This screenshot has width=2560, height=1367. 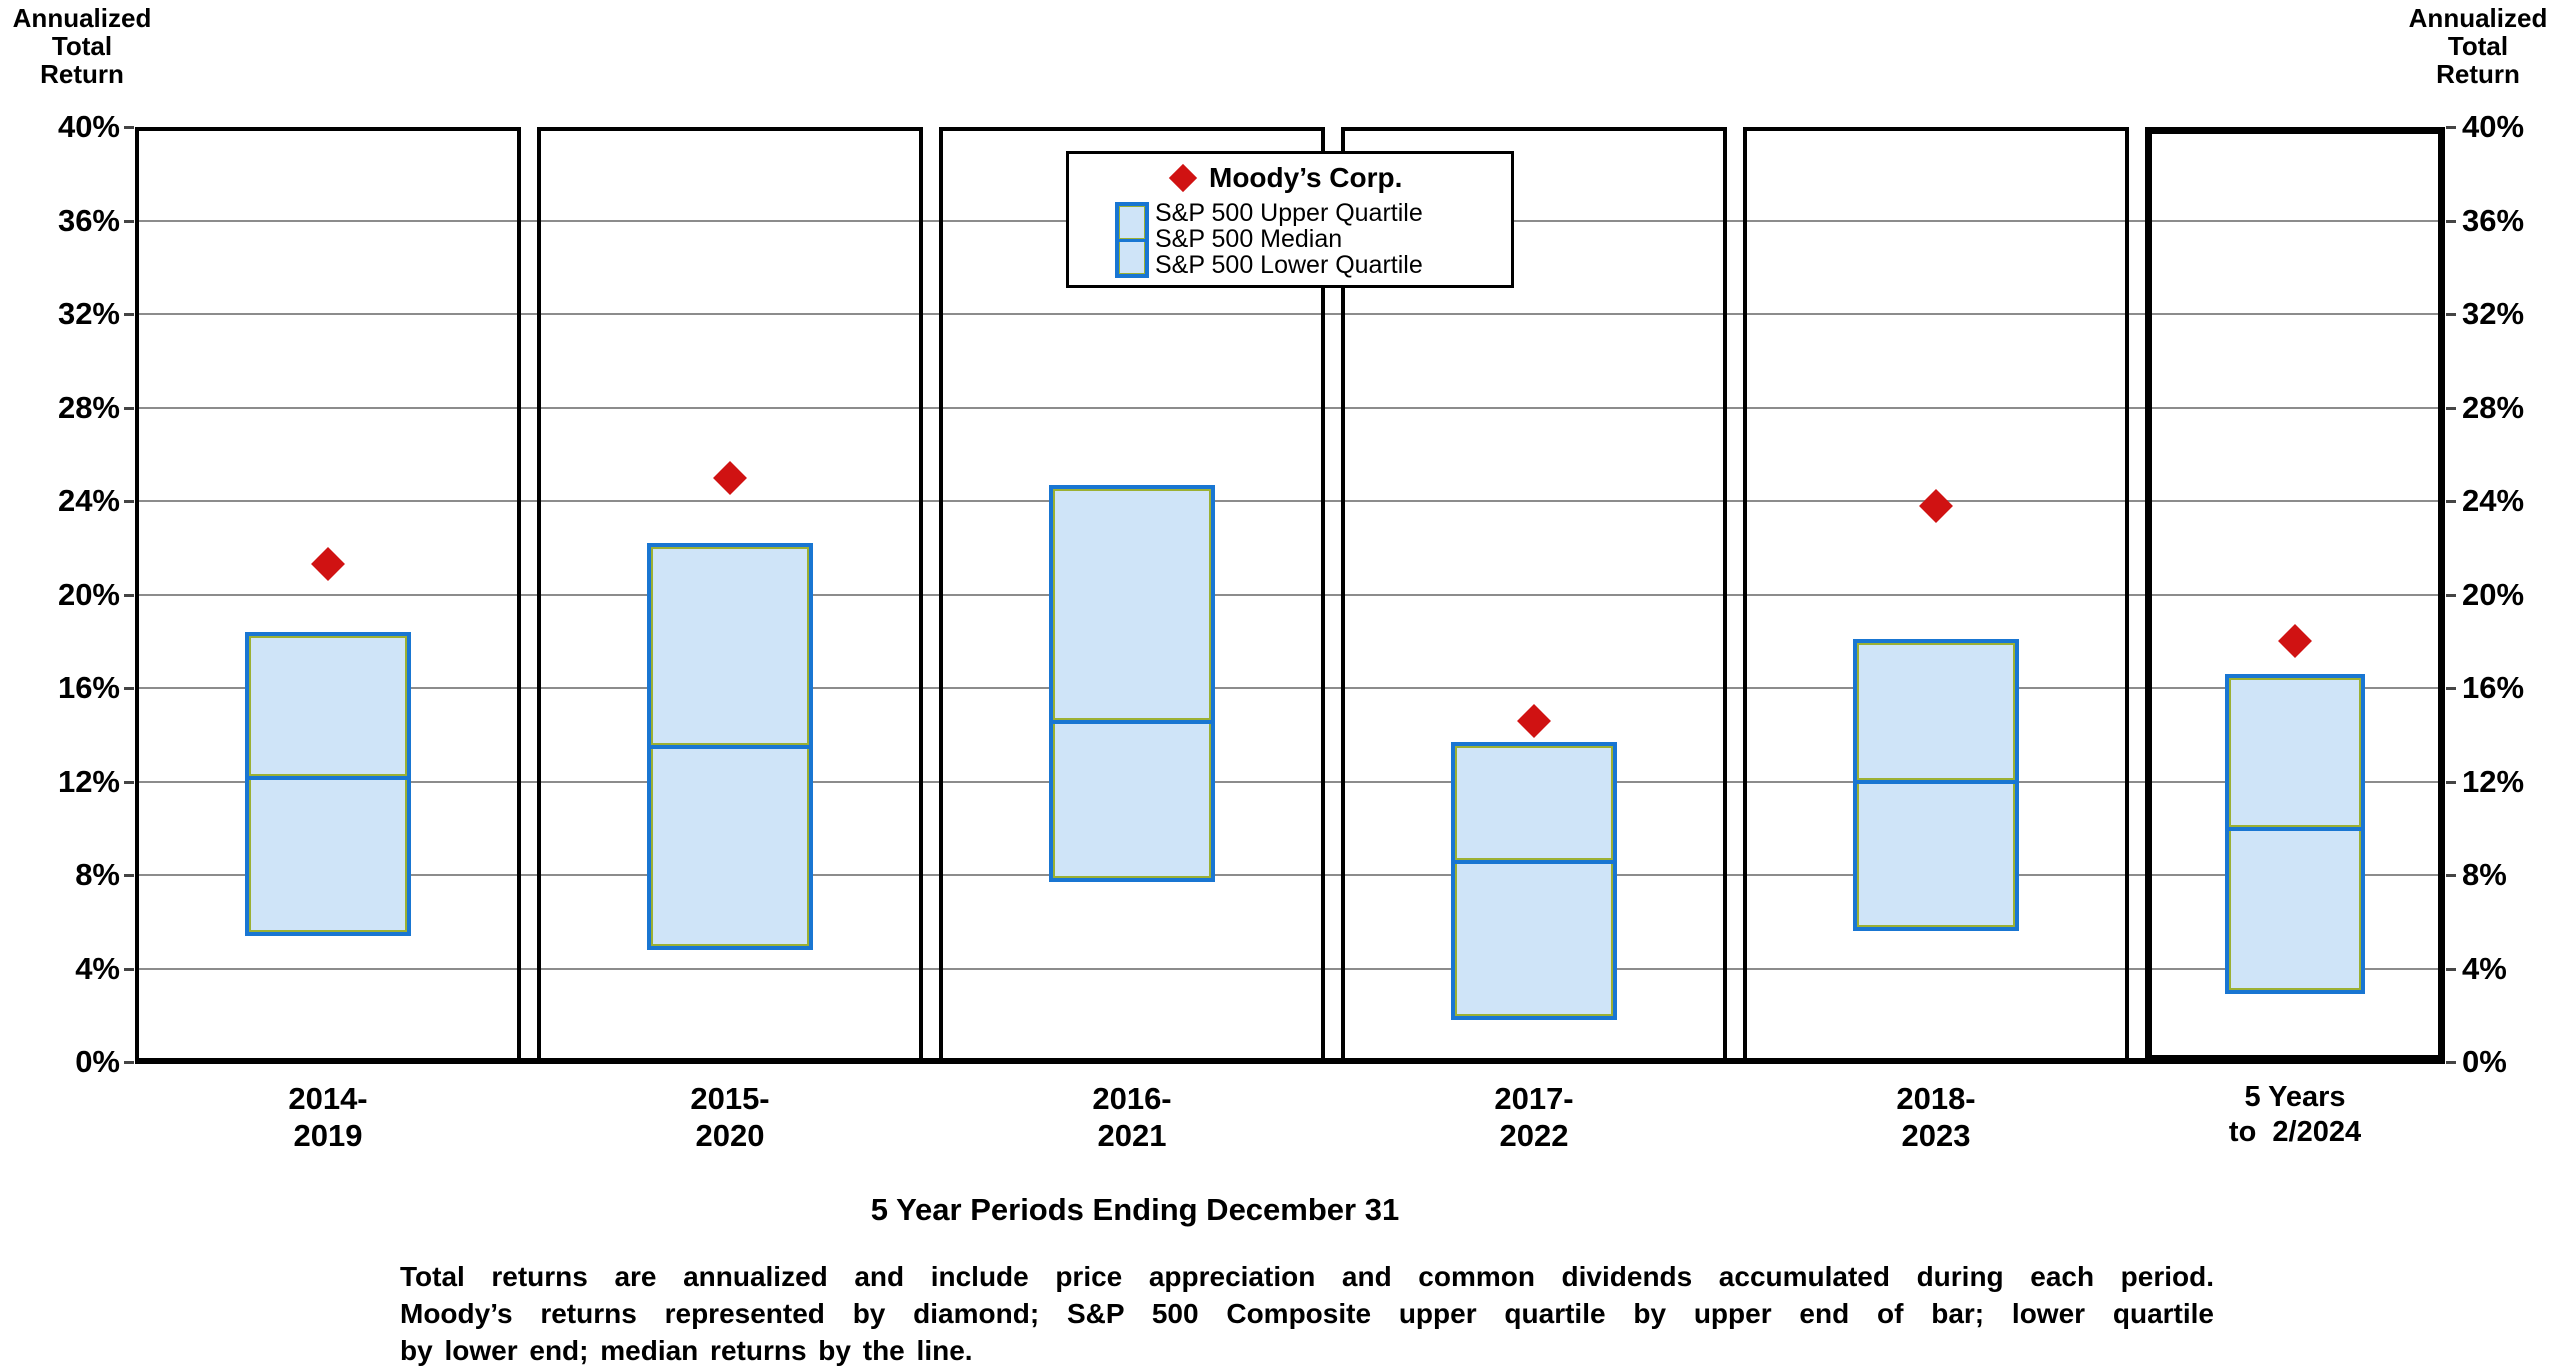 What do you see at coordinates (97, 968) in the screenshot?
I see `y-axis-label-left: 4%` at bounding box center [97, 968].